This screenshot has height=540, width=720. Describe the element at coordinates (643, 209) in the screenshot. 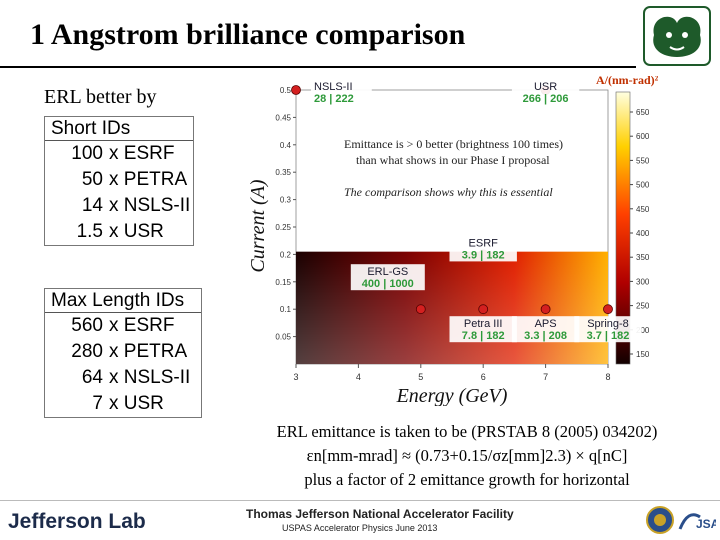

I see `colorbar-tick-label: 450` at that location.